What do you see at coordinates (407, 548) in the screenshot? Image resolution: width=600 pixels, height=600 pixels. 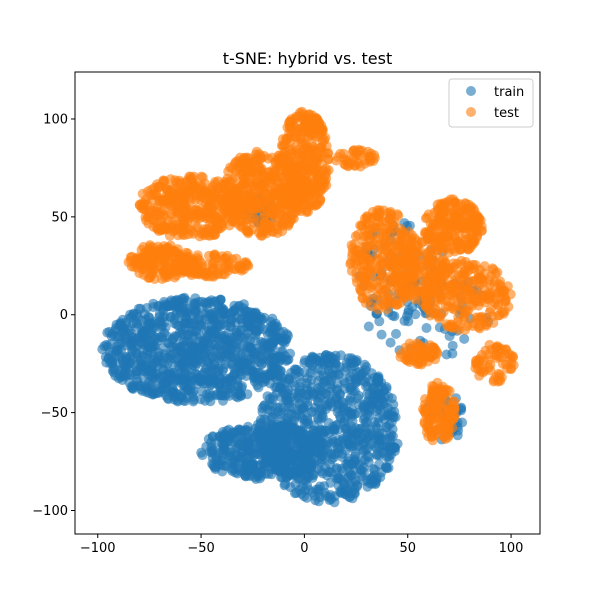 I see `x-tick-label: 50` at bounding box center [407, 548].